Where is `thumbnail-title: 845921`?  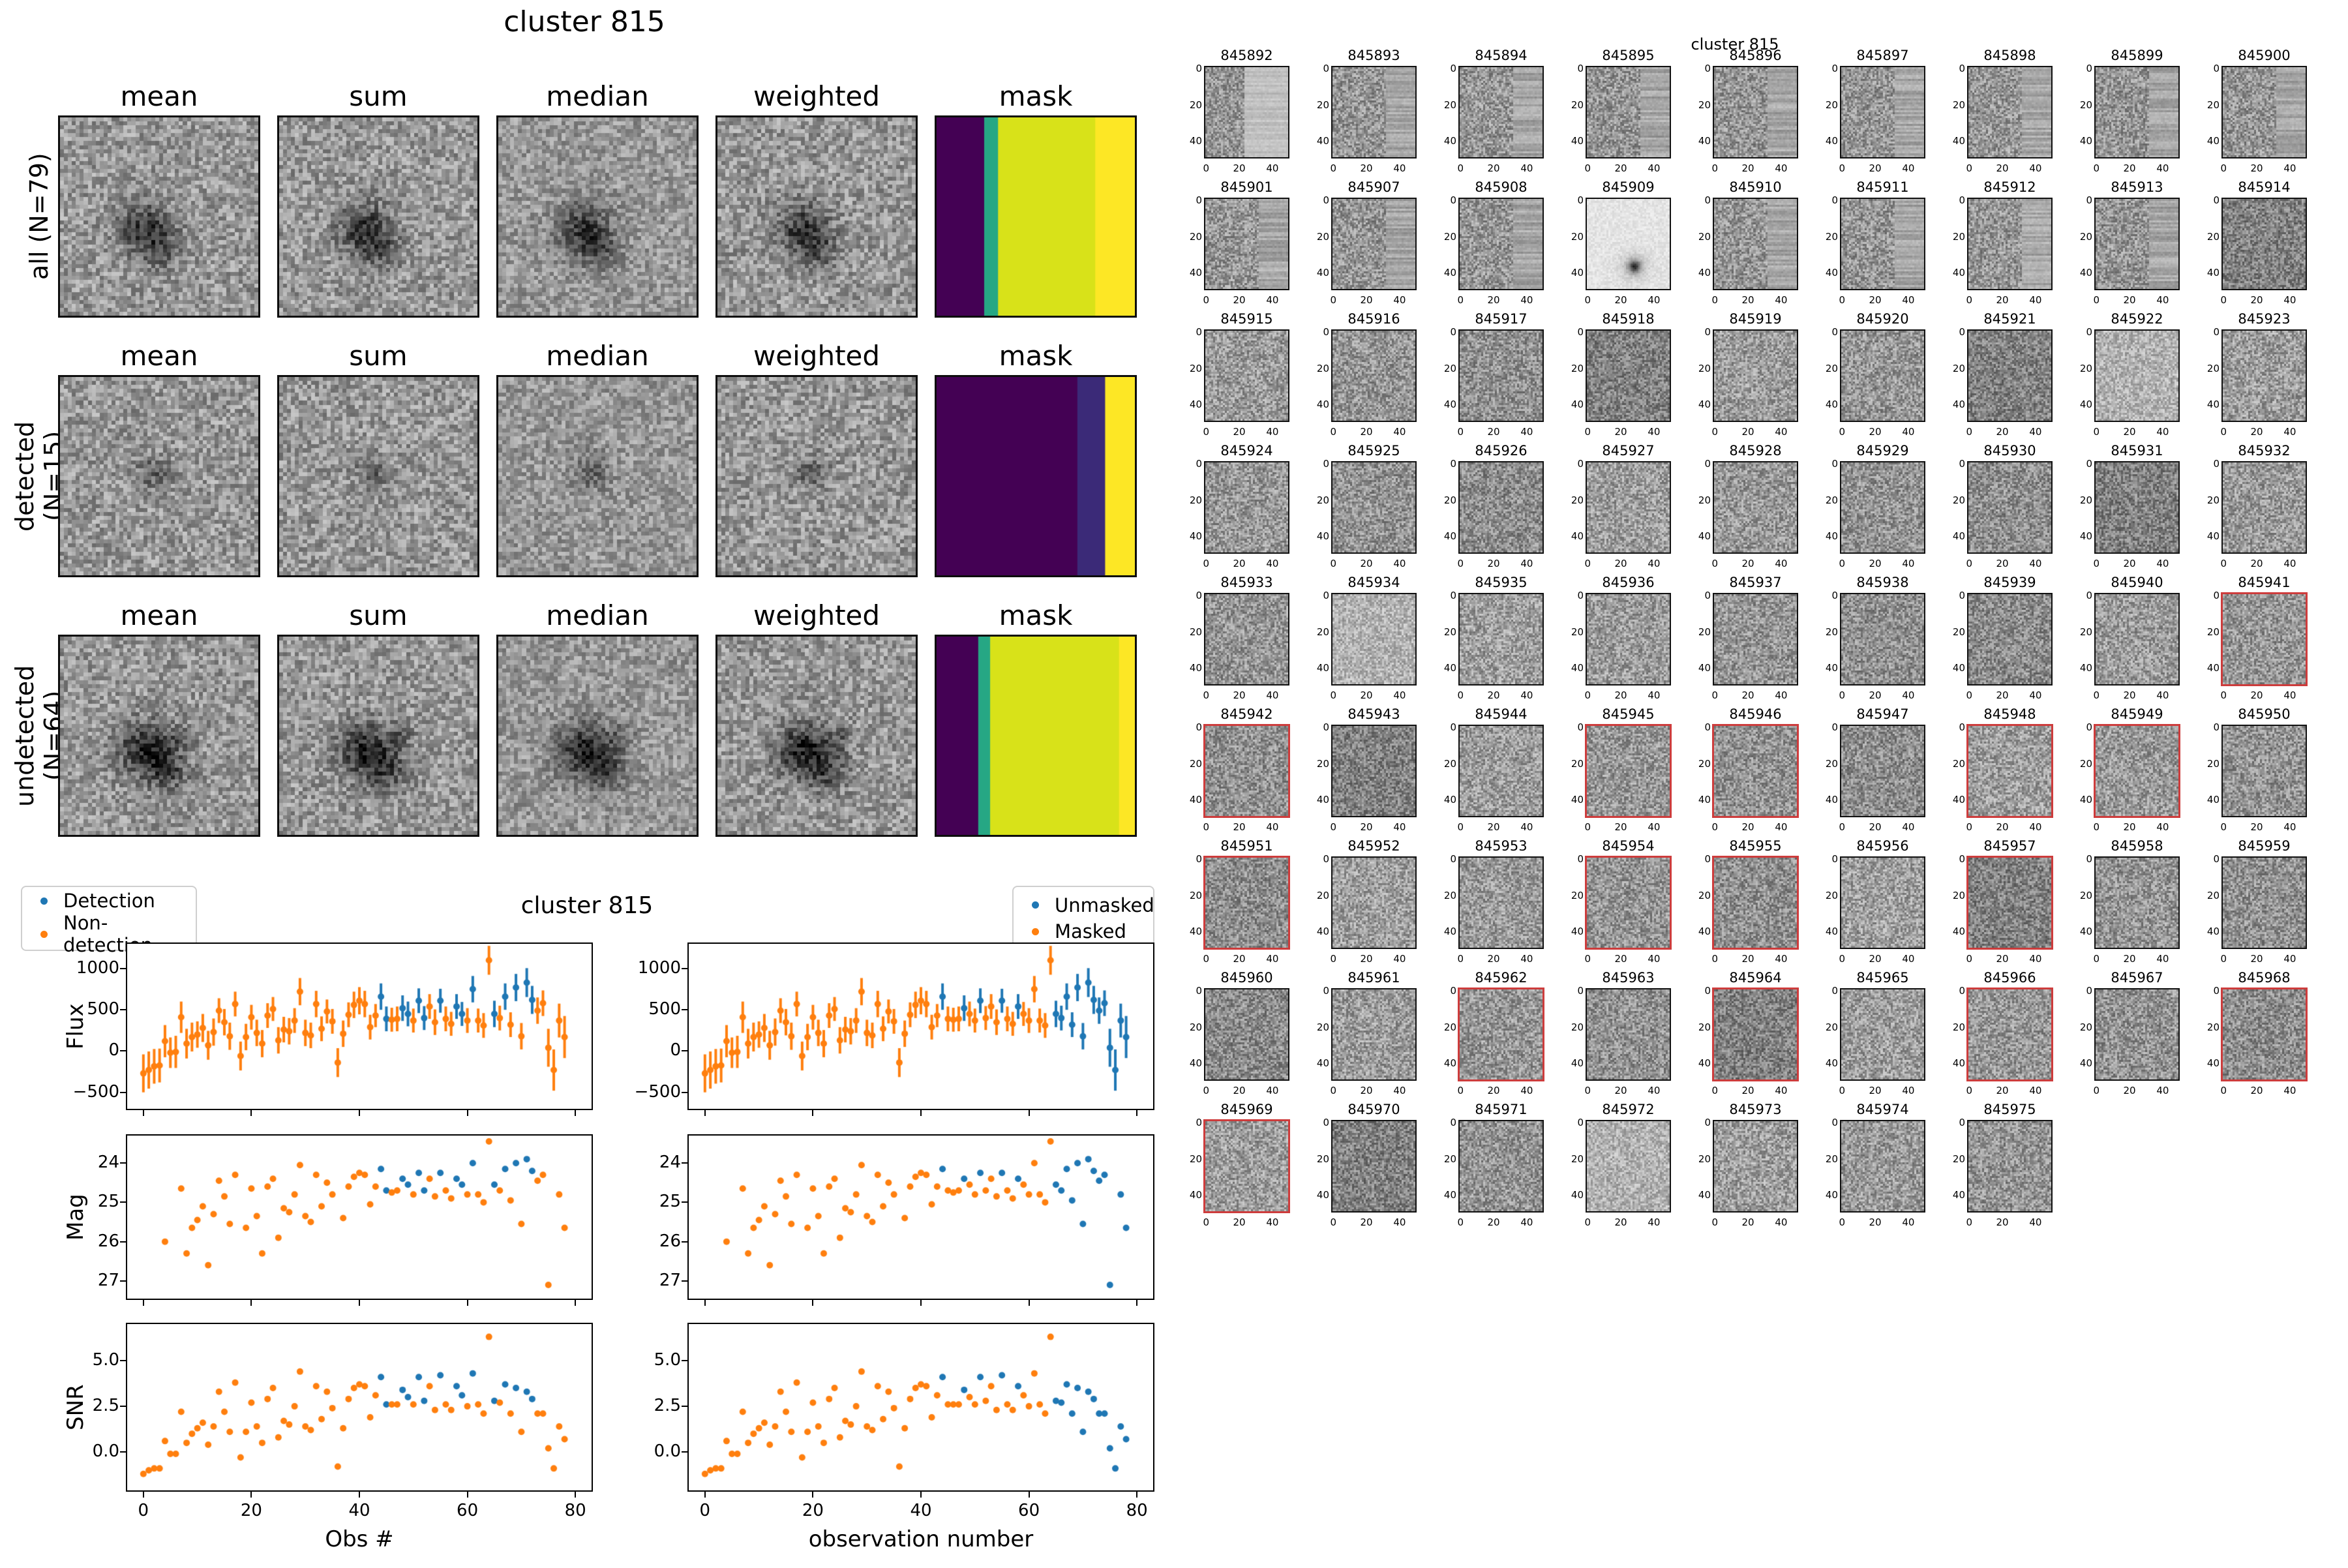
thumbnail-title: 845921 is located at coordinates (2010, 319).